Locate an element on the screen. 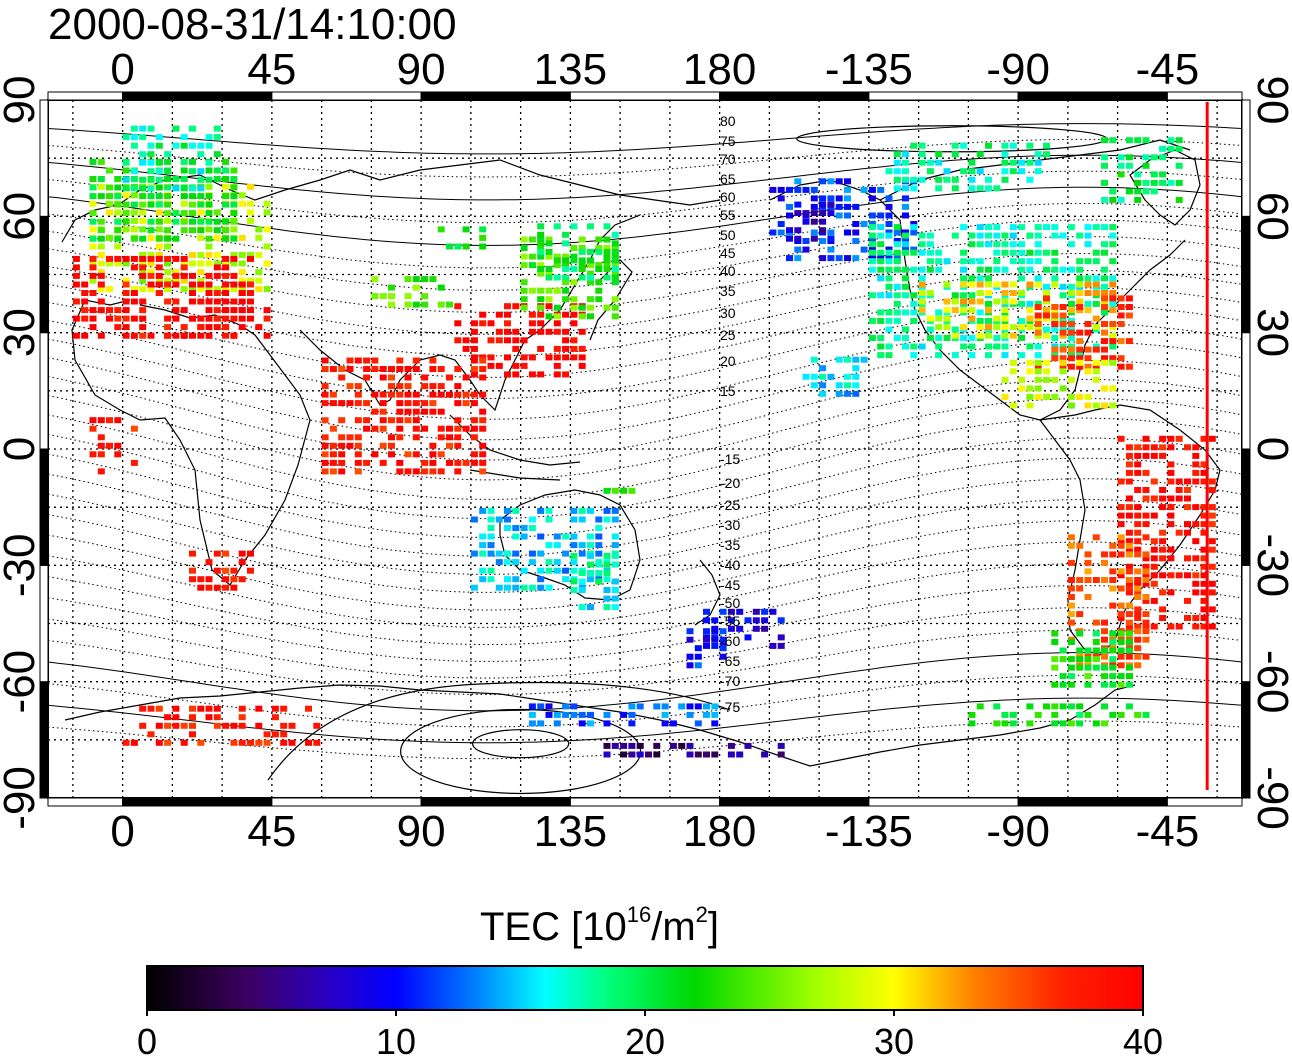  colorbar-tick-label: 30 is located at coordinates (894, 1039).